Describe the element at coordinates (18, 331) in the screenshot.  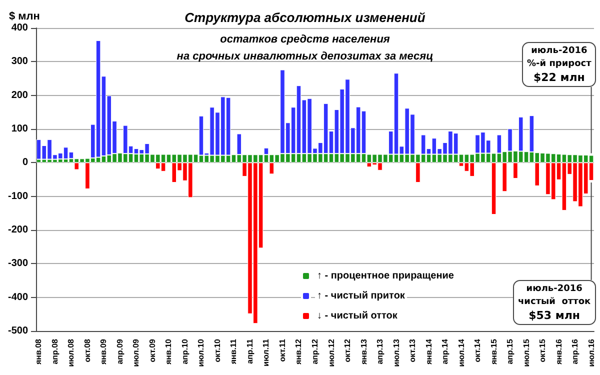
I see `y-tick-label: -500` at that location.